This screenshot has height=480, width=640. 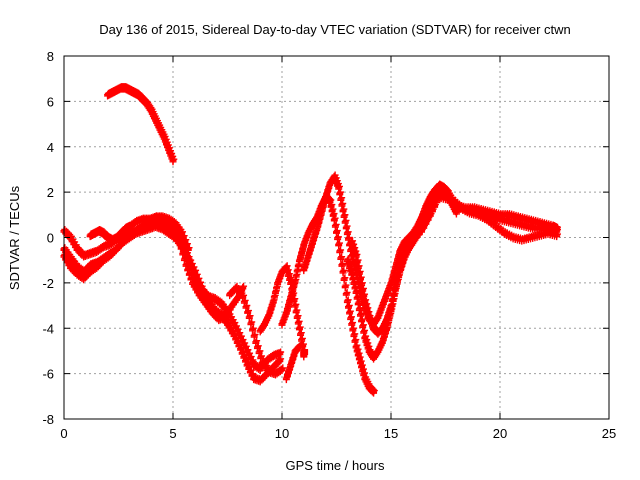 What do you see at coordinates (63, 433) in the screenshot?
I see `x-tick-label: 0` at bounding box center [63, 433].